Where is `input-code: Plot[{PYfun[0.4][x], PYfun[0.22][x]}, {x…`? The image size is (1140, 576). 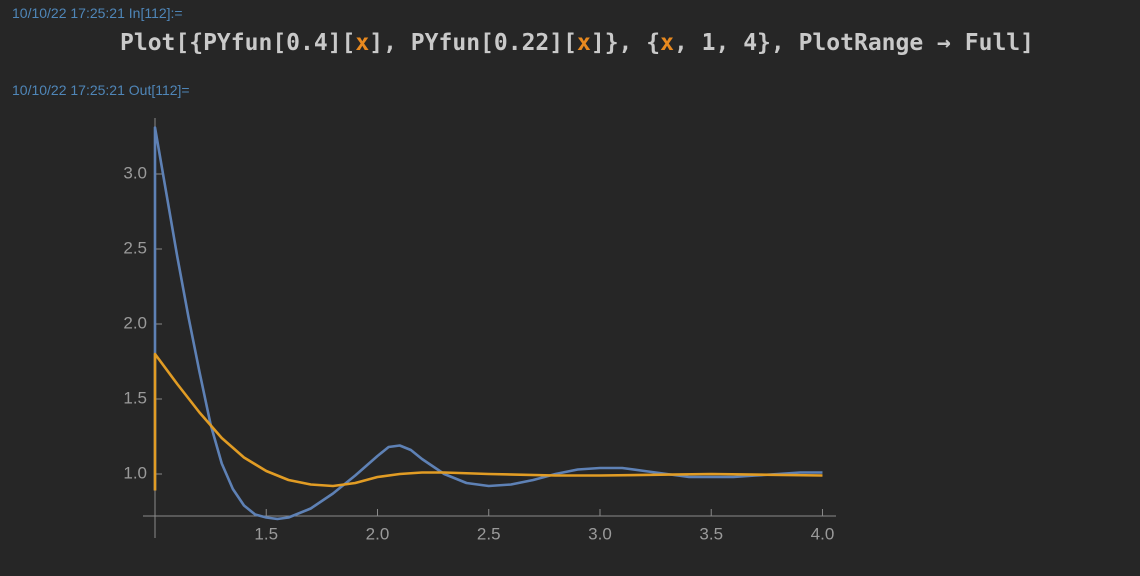 input-code: Plot[{PYfun[0.4][x], PYfun[0.22][x]}, {x… is located at coordinates (577, 43).